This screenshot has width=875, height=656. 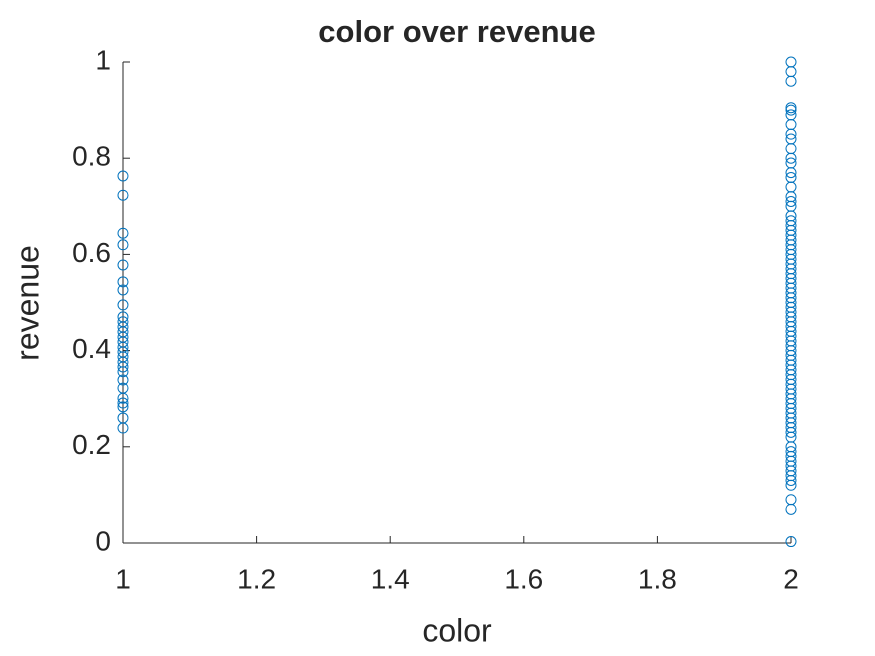 I want to click on chart-title: color over revenue, so click(x=456, y=31).